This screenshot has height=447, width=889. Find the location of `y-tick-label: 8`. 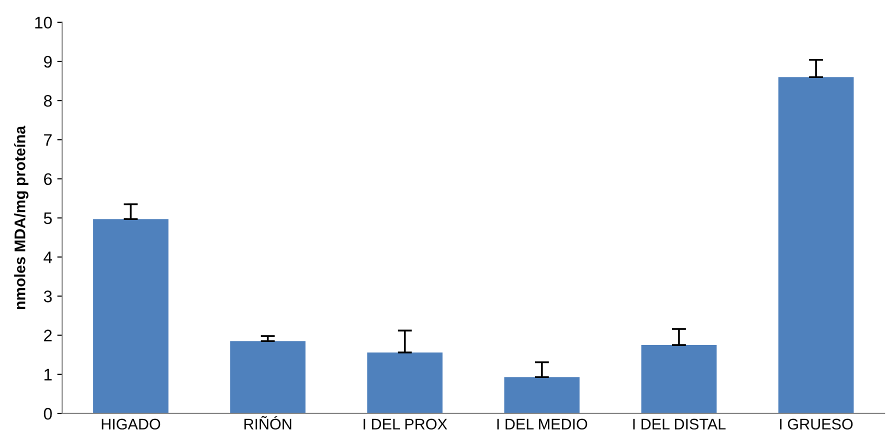

y-tick-label: 8 is located at coordinates (48, 100).